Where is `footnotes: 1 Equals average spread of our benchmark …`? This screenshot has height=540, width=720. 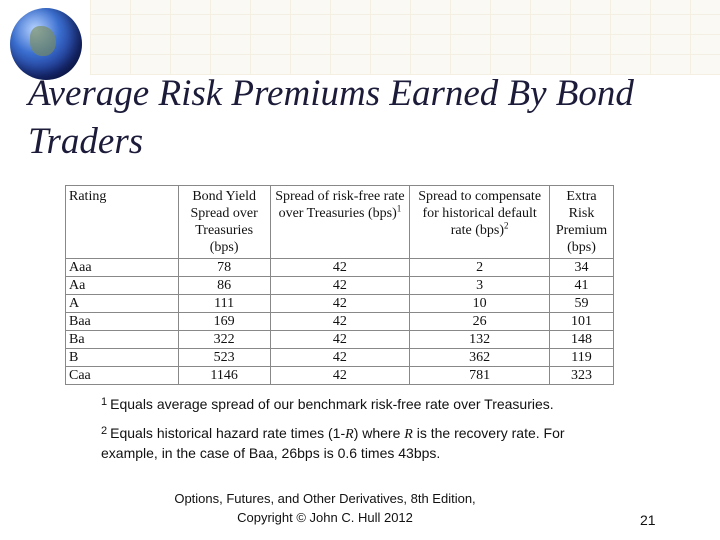 footnotes: 1 Equals average spread of our benchmark … is located at coordinates (361, 432).